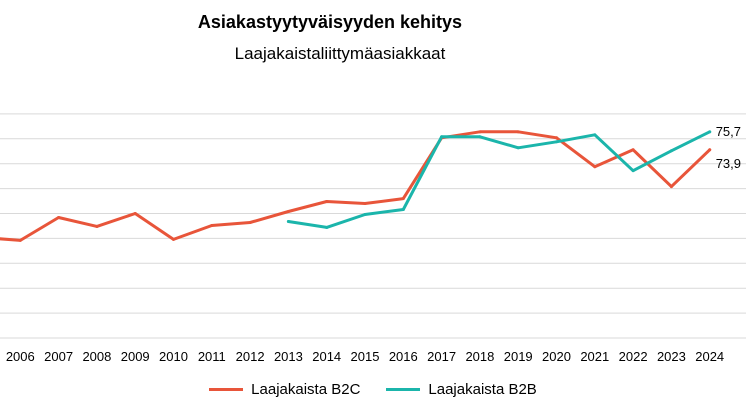  What do you see at coordinates (518, 356) in the screenshot?
I see `x-tick-label-2019: 2019` at bounding box center [518, 356].